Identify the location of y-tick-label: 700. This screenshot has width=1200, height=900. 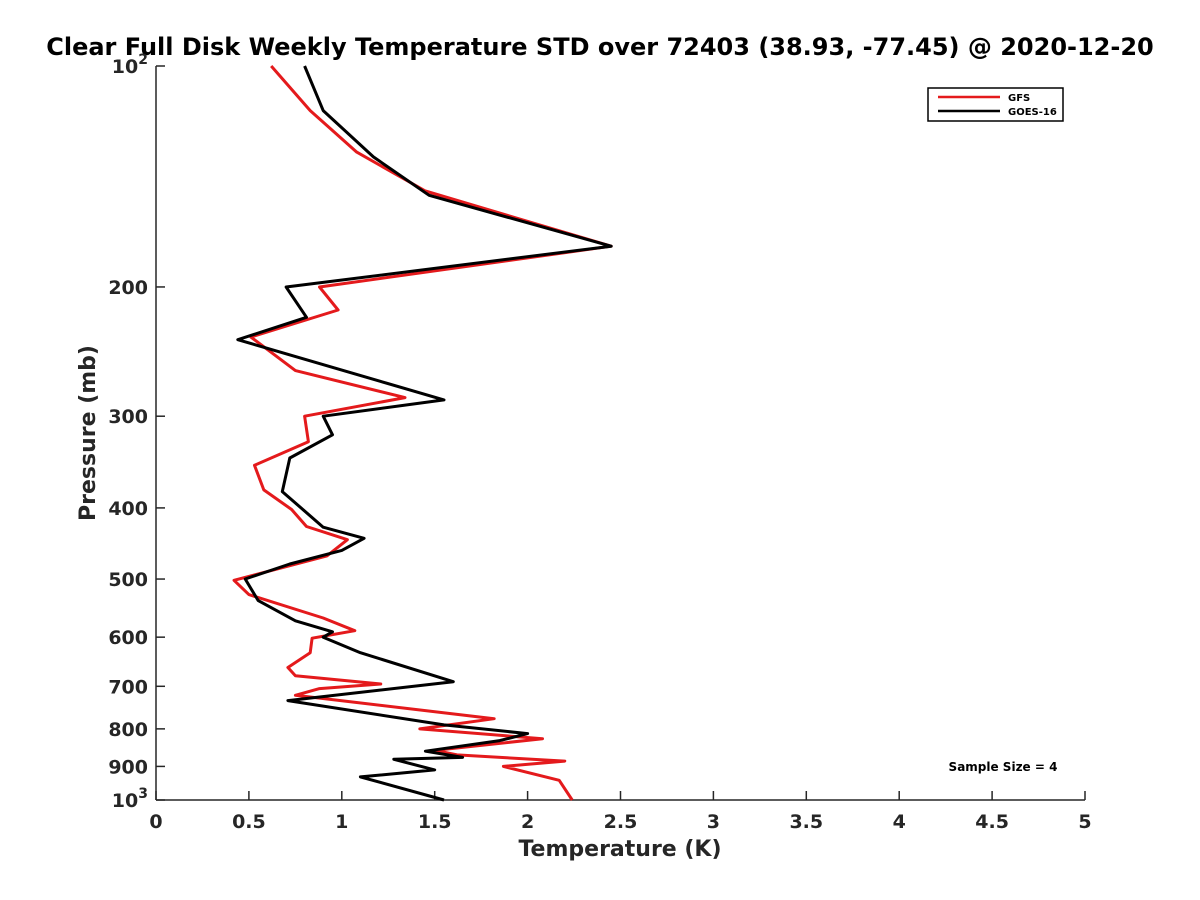
(128, 687).